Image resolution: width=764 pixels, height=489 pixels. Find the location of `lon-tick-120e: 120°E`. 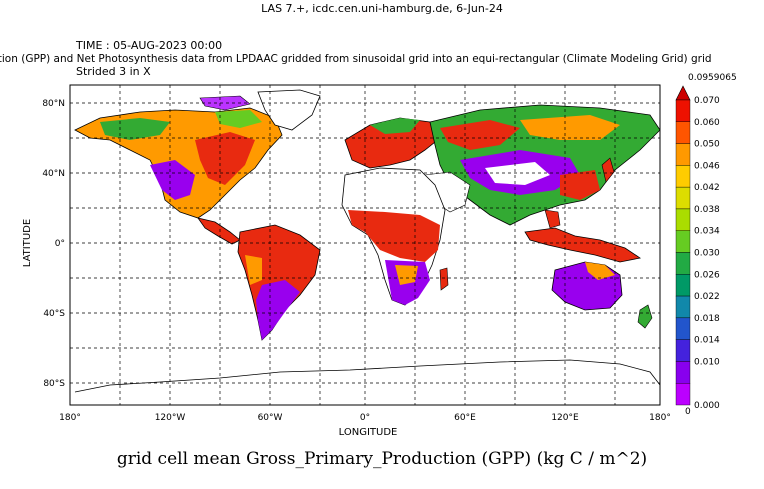

lon-tick-120e: 120°E is located at coordinates (565, 418).